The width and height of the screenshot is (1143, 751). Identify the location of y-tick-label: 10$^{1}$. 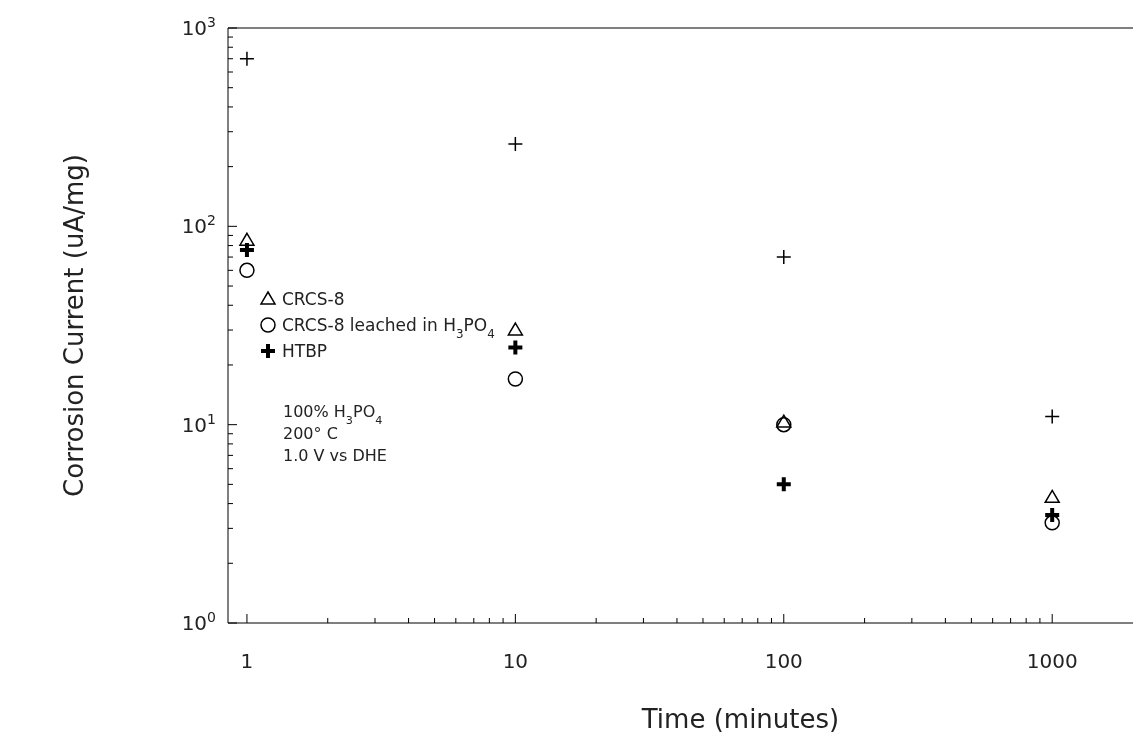
(198, 423).